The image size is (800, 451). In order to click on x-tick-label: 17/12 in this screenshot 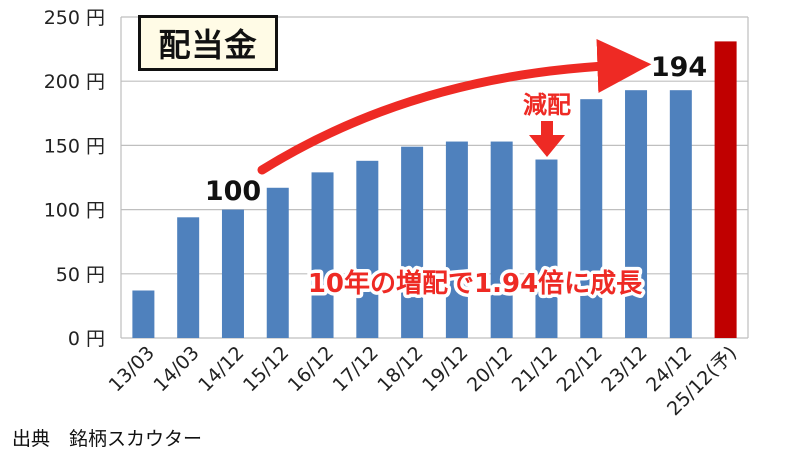, I will do `click(356, 369)`.